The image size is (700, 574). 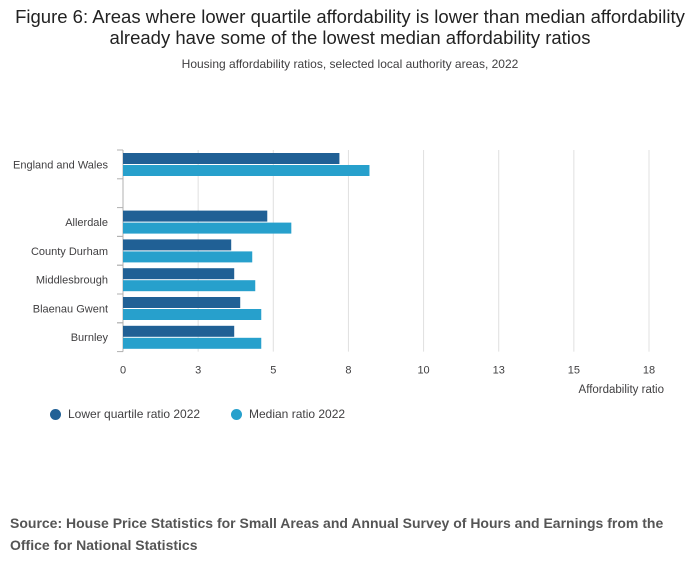 What do you see at coordinates (72, 281) in the screenshot?
I see `y-category-label: Middlesbrough` at bounding box center [72, 281].